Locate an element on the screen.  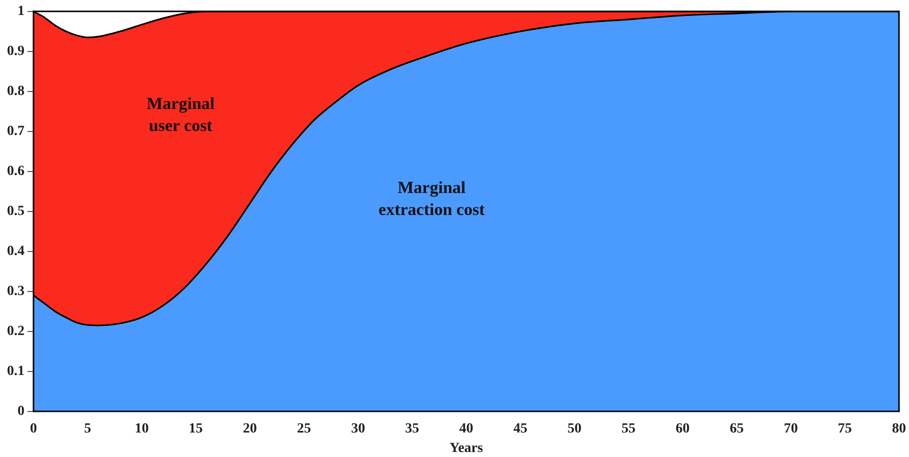
y-tick-label: 0.1 is located at coordinates (15, 372).